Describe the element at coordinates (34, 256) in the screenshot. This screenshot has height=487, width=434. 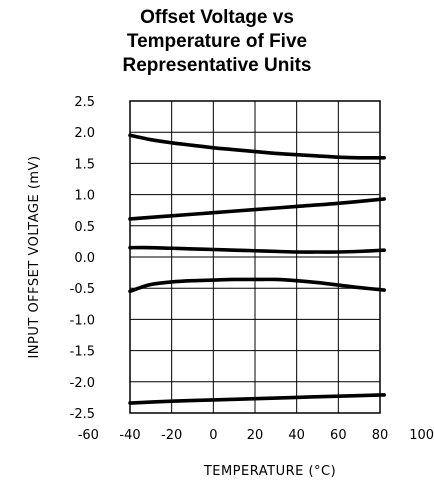
I see `y-axis-label: INPUT OFFSET VOLTAGE (mV)` at that location.